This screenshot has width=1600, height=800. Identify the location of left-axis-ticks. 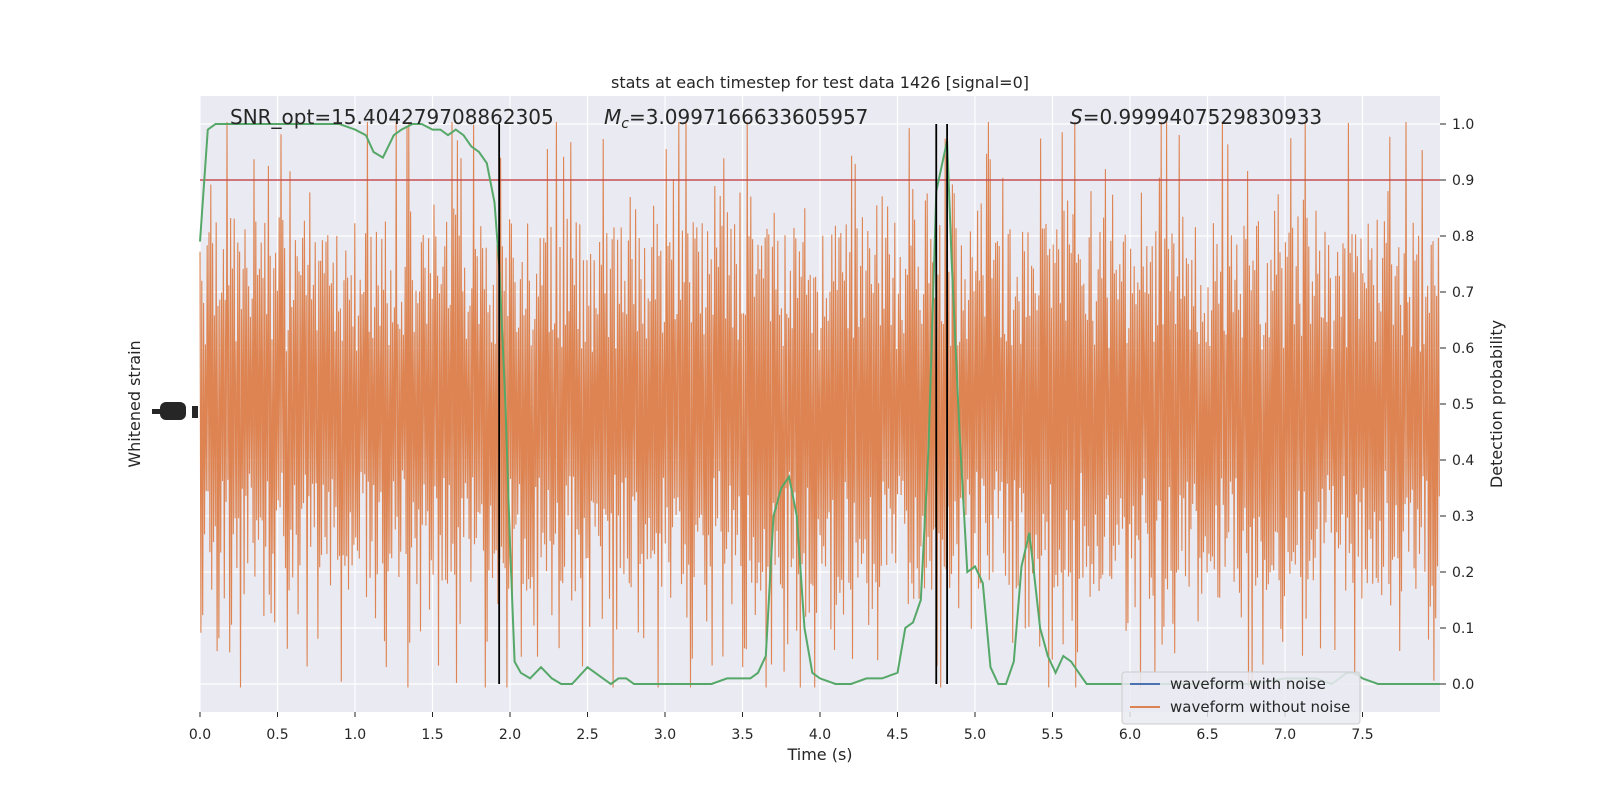
(175, 411).